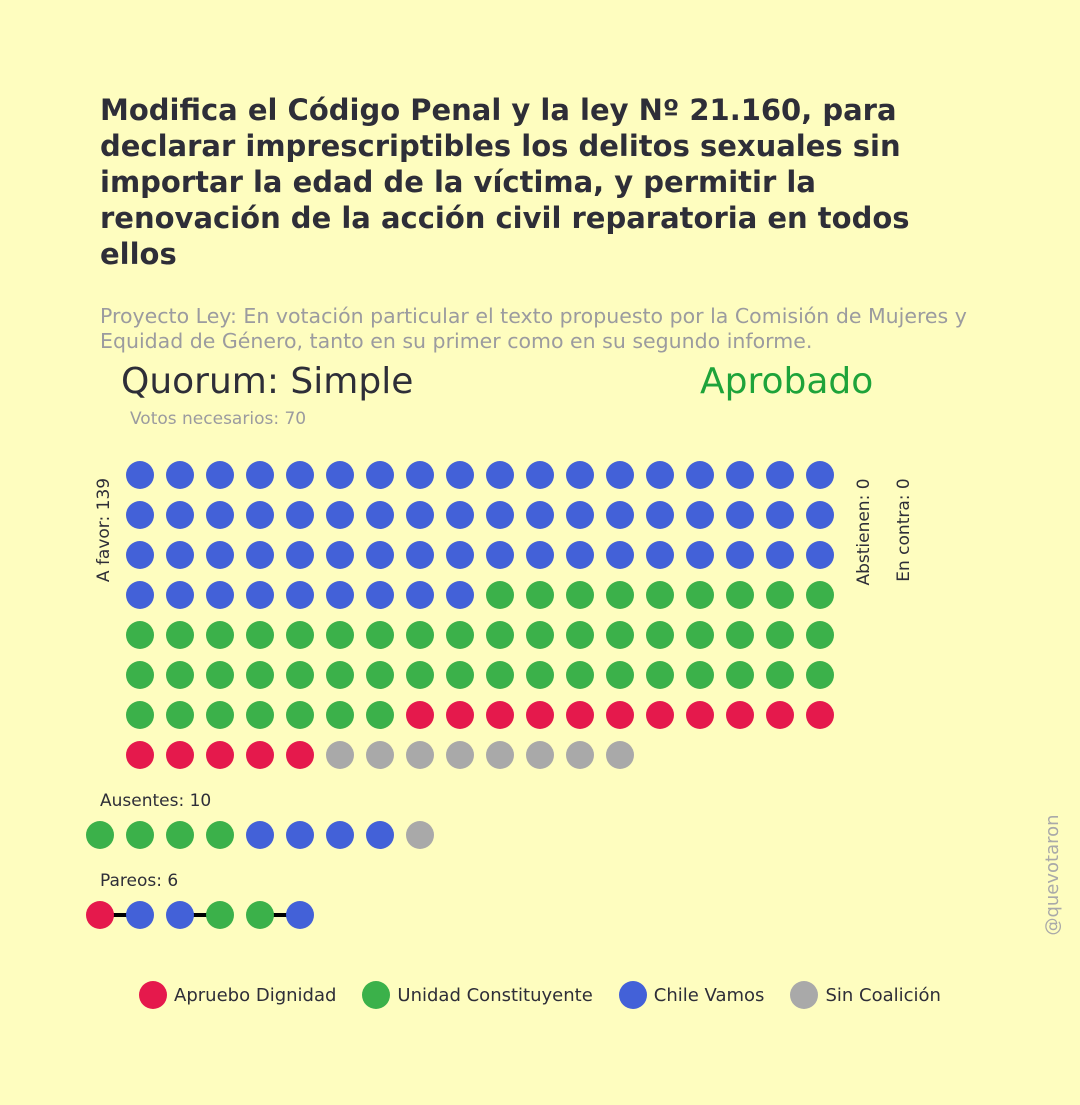 Image resolution: width=1080 pixels, height=1105 pixels. Describe the element at coordinates (1052, 875) in the screenshot. I see `watermark: @quevotaron` at that location.